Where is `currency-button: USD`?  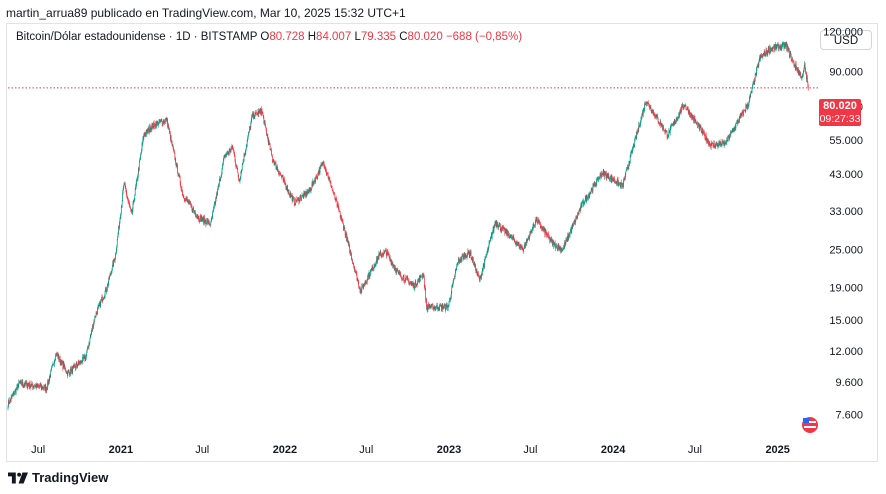 currency-button: USD is located at coordinates (846, 40).